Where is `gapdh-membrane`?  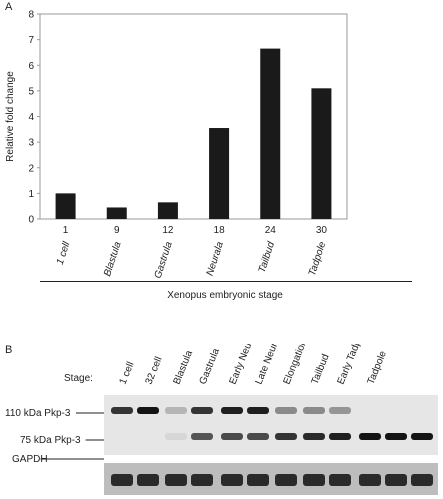 gapdh-membrane is located at coordinates (271, 479).